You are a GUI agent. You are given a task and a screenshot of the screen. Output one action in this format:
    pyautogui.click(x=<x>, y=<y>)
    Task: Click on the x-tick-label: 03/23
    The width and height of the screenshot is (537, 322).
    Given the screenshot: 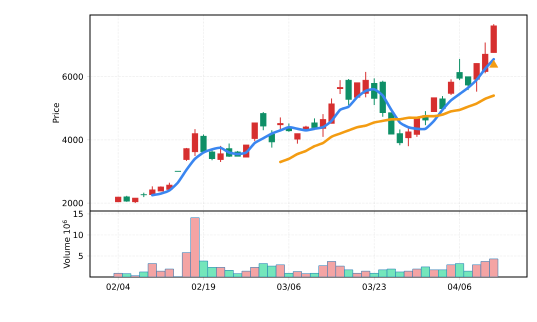 What is the action you would take?
    pyautogui.click(x=374, y=287)
    